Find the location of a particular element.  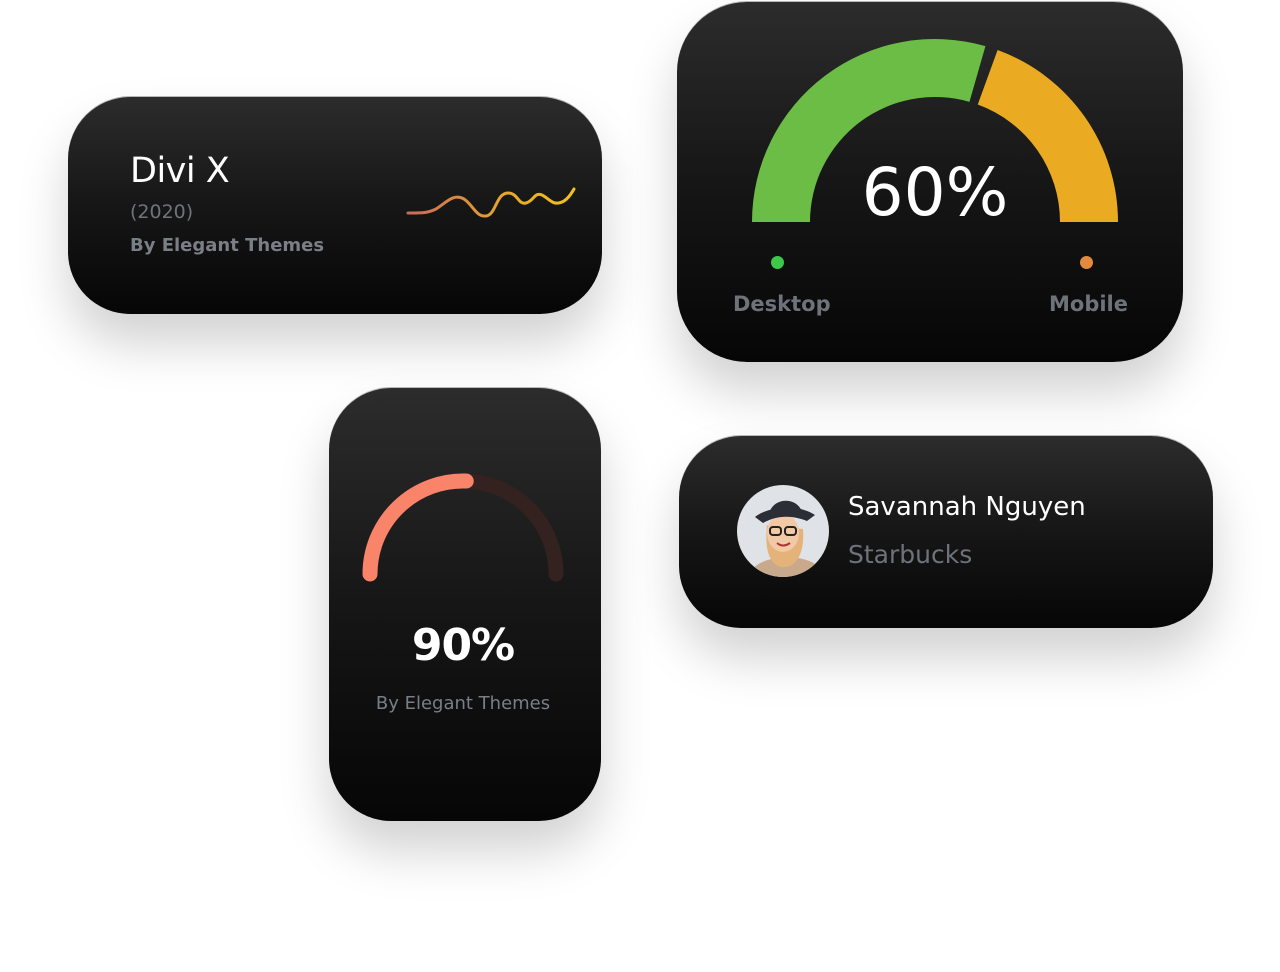

product-year: (2020) is located at coordinates (162, 212).